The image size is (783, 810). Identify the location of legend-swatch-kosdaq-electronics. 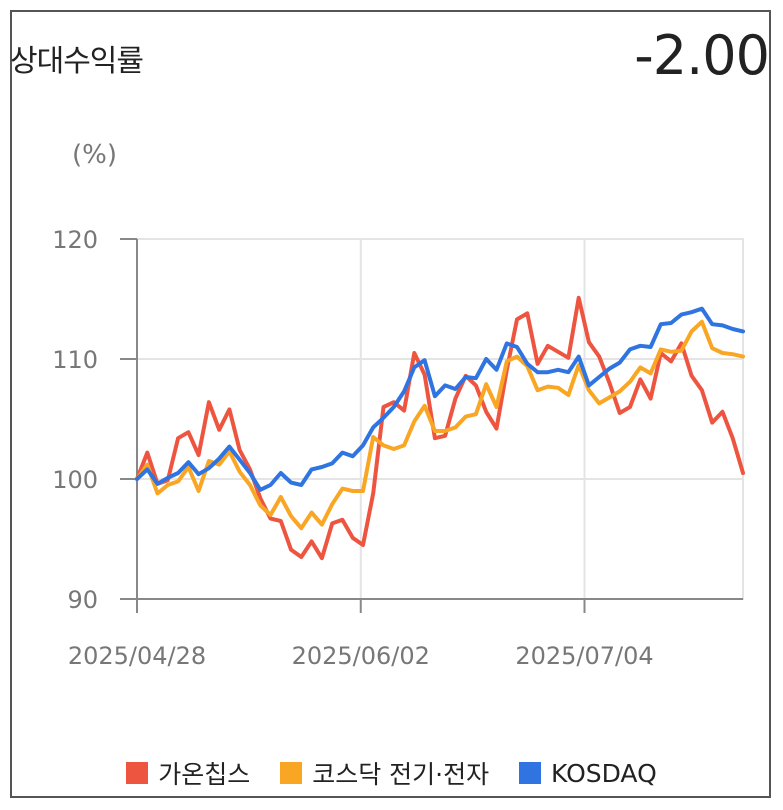
(291, 773).